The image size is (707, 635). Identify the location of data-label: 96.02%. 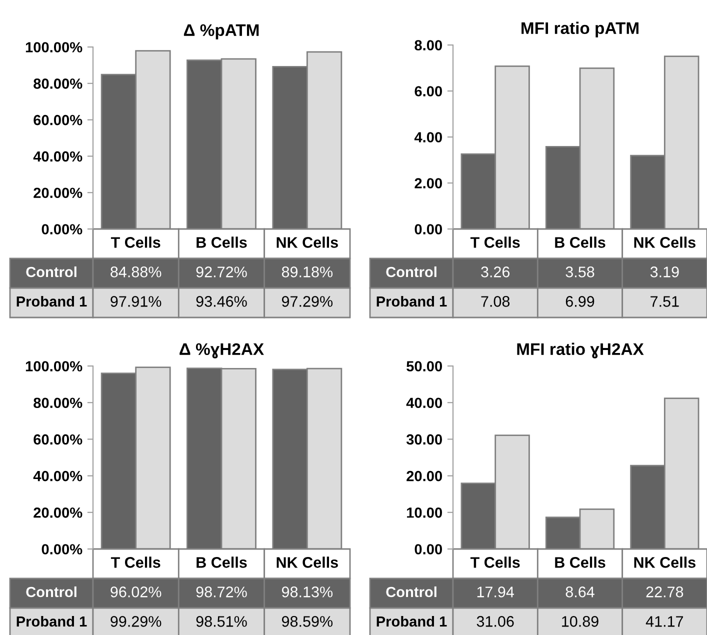
(136, 592).